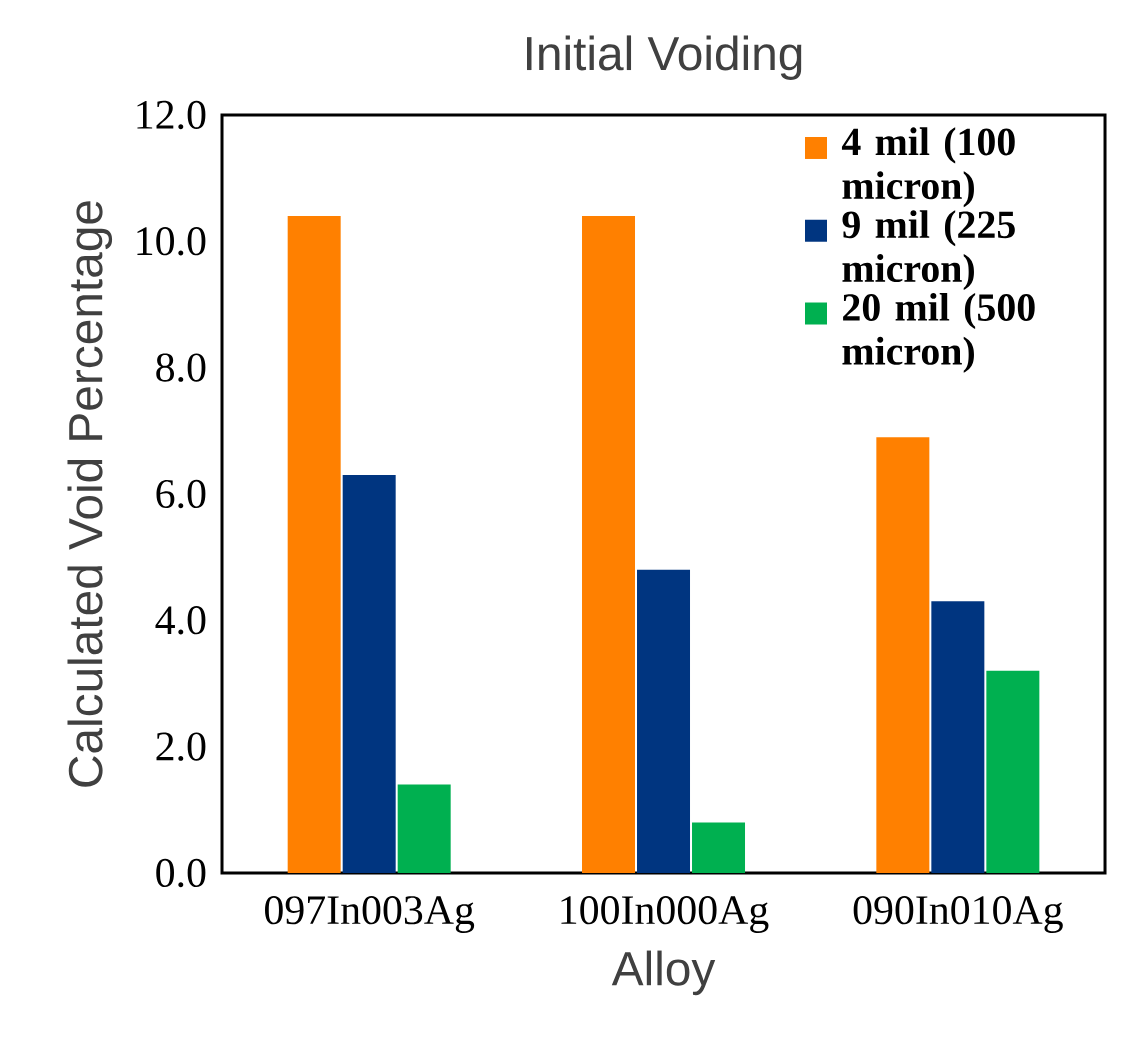  Describe the element at coordinates (90, 494) in the screenshot. I see `y-axis-title: Calculated Void Percentage` at that location.